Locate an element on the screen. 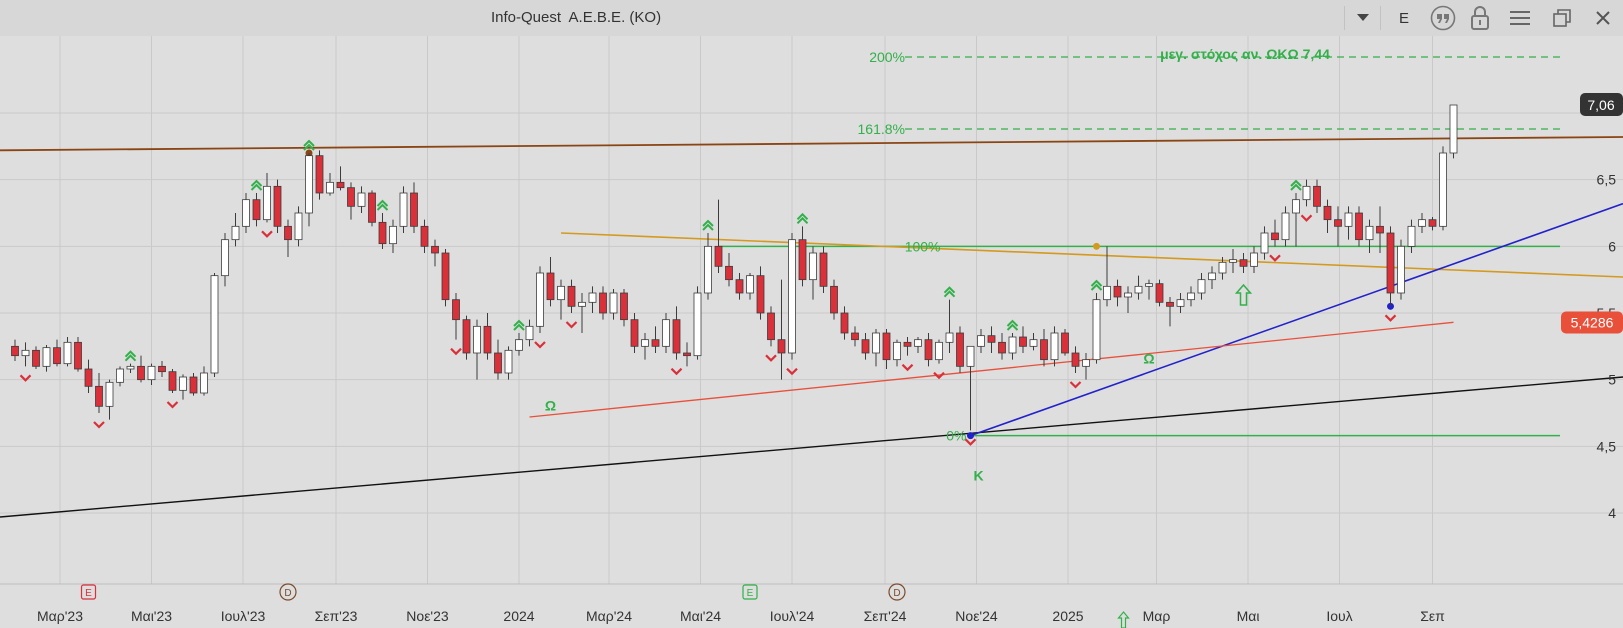 This screenshot has width=1623, height=628. caret-down-icon is located at coordinates (1363, 18).